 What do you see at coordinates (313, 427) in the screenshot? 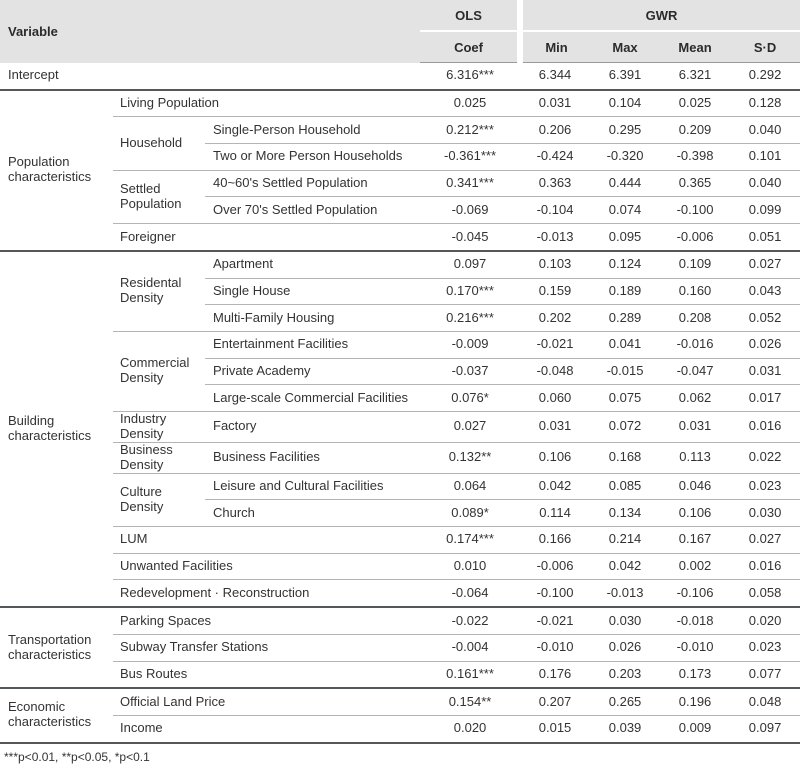
I see `row-label: Factory` at bounding box center [313, 427].